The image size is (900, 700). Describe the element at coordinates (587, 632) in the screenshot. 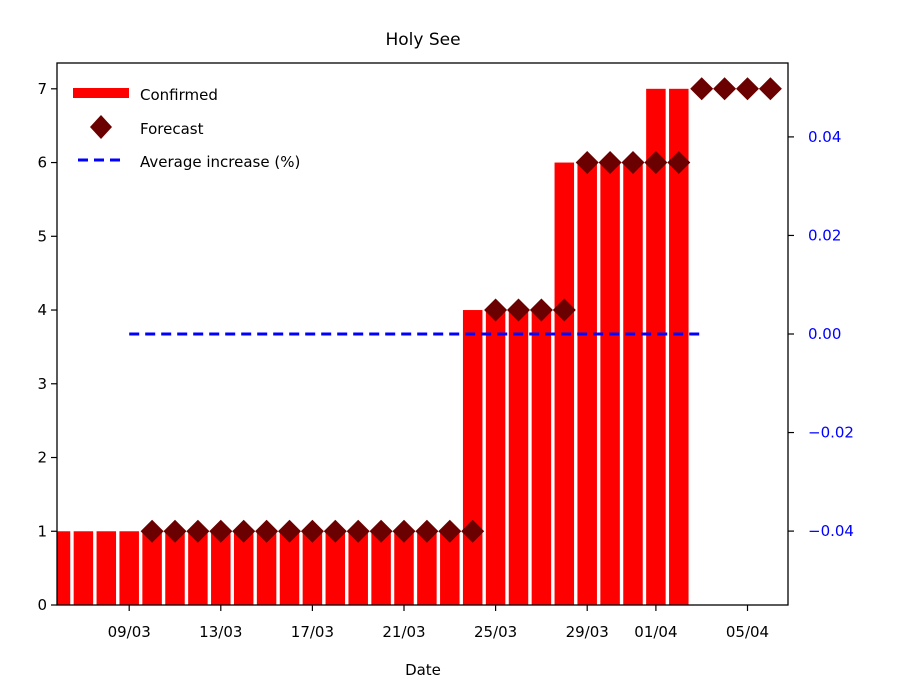

I see `x-tick-label: 29/03` at that location.